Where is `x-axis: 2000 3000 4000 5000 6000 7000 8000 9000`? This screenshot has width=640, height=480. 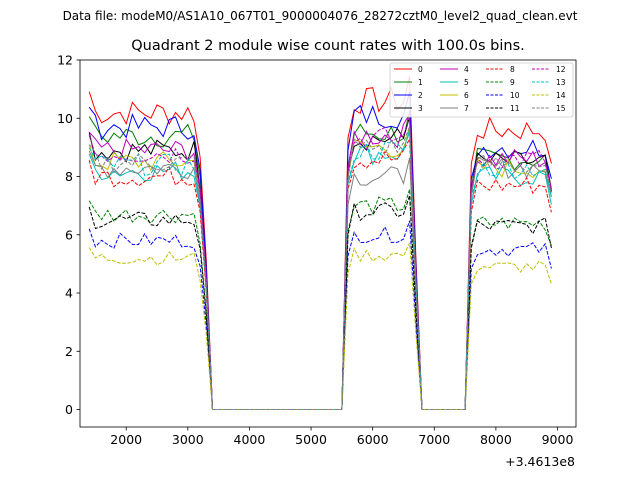 x-axis: 2000 3000 4000 5000 6000 7000 8000 9000 is located at coordinates (341, 437).